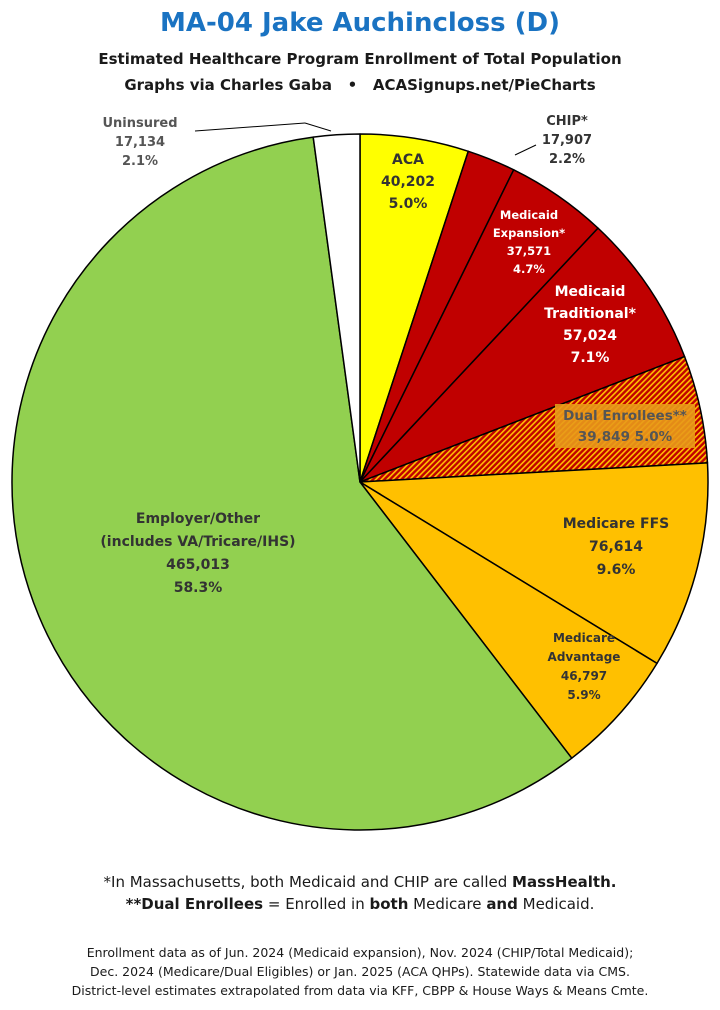  Describe the element at coordinates (625, 437) in the screenshot. I see `slice-label-line: 39,849 5.0%` at that location.